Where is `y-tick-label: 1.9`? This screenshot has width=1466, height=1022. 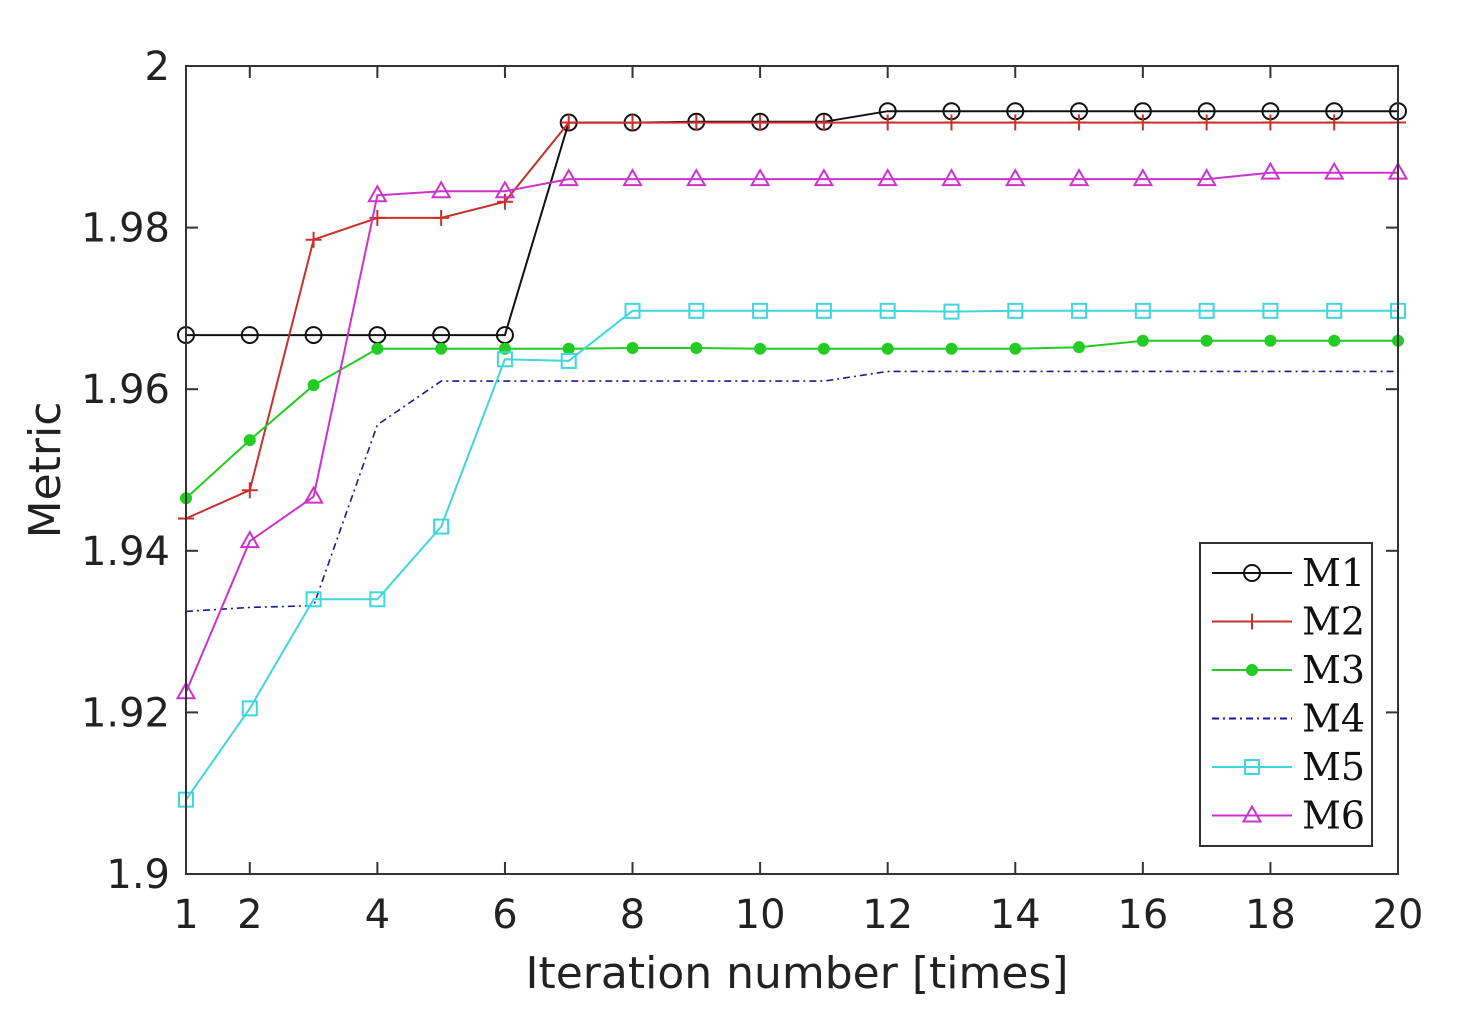 y-tick-label: 1.9 is located at coordinates (138, 875).